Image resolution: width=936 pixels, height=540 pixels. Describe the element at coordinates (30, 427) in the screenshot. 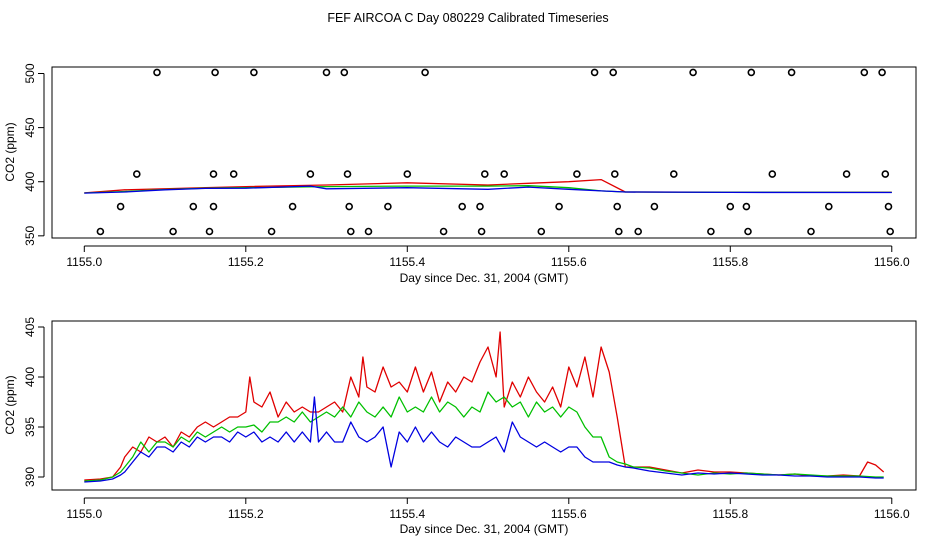

I see `y-tick-label: 395` at that location.